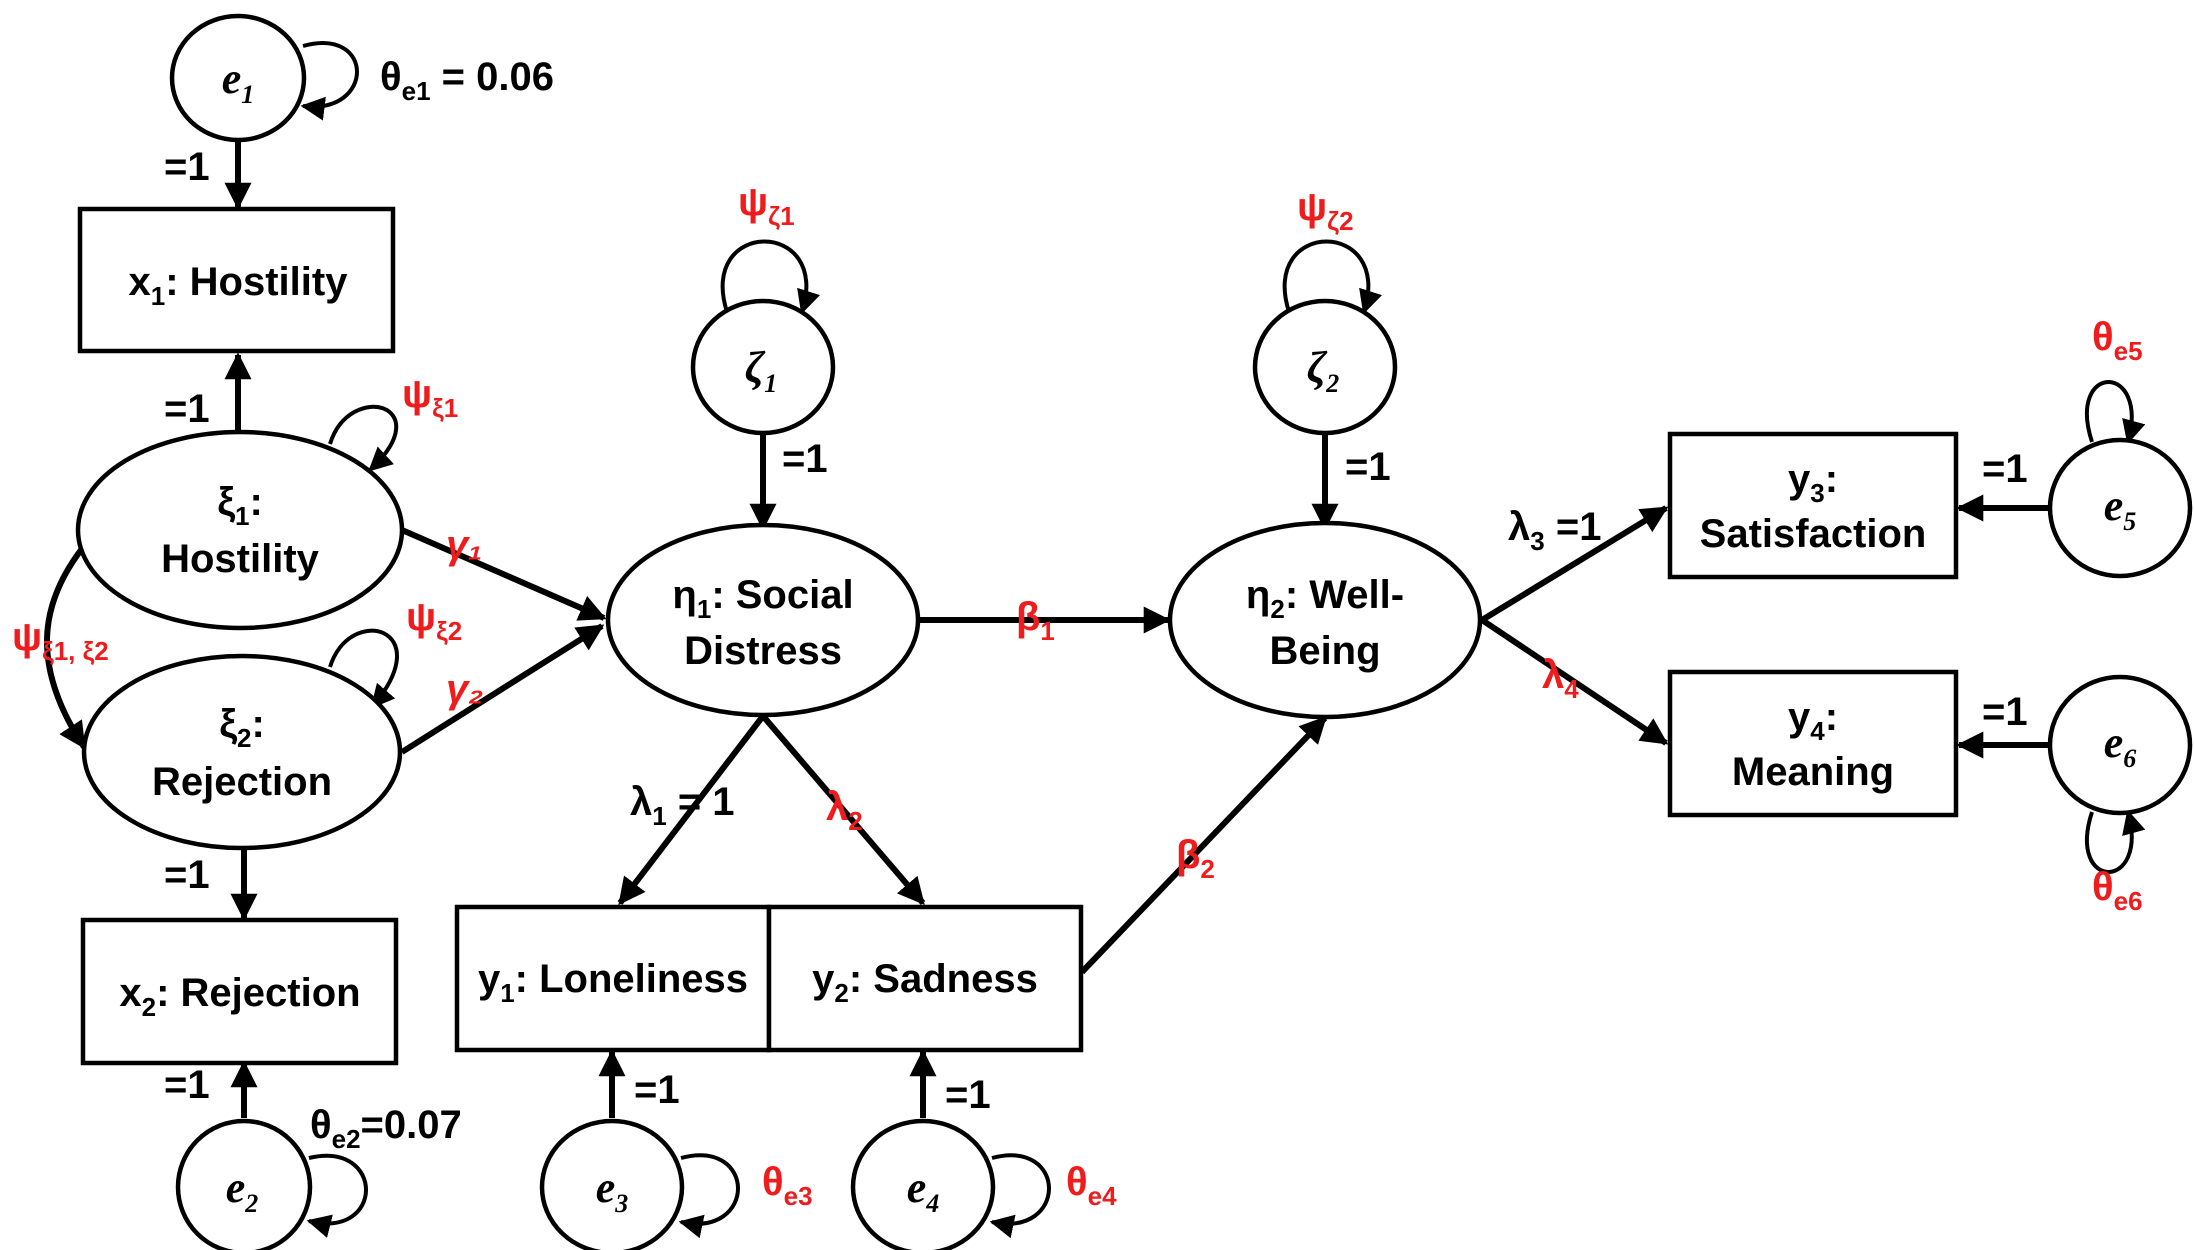 The width and height of the screenshot is (2194, 1250). I want to click on fixed-loading-e2-x2: =1, so click(187, 1085).